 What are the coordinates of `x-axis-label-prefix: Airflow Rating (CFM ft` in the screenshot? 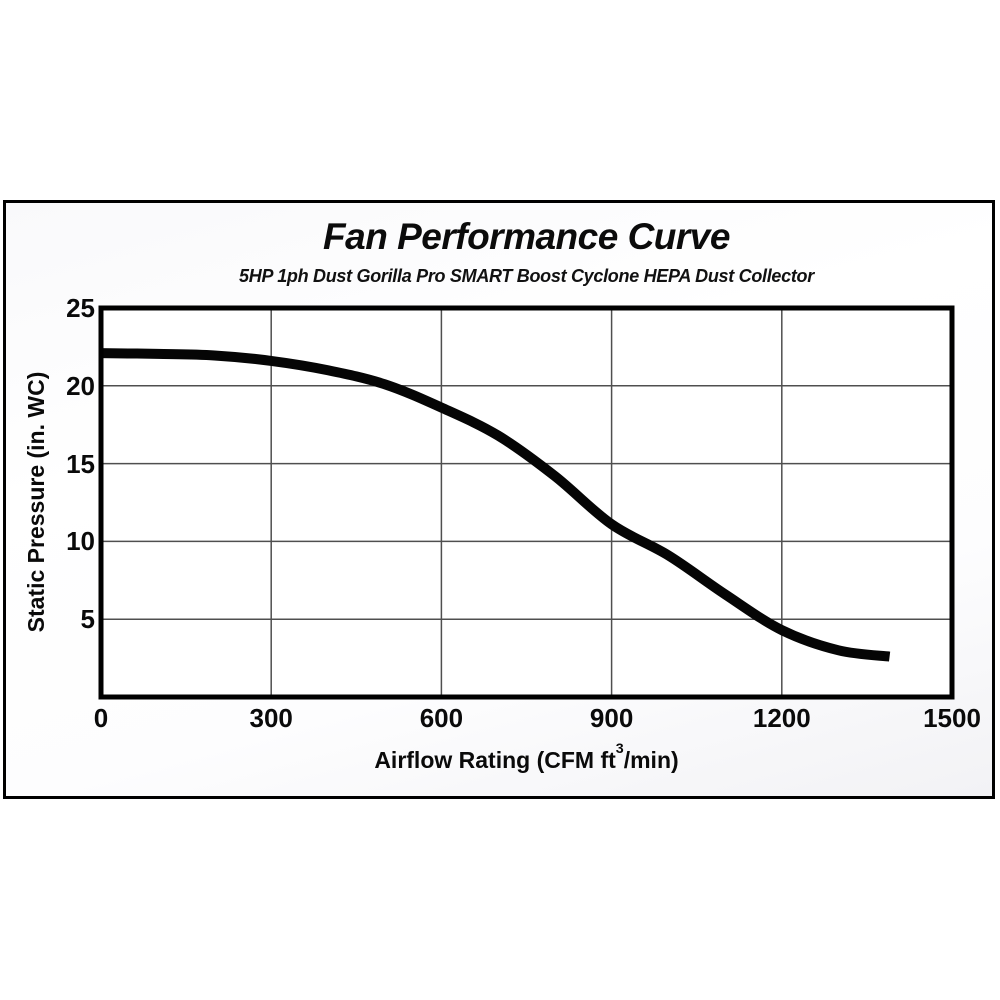 It's located at (495, 760).